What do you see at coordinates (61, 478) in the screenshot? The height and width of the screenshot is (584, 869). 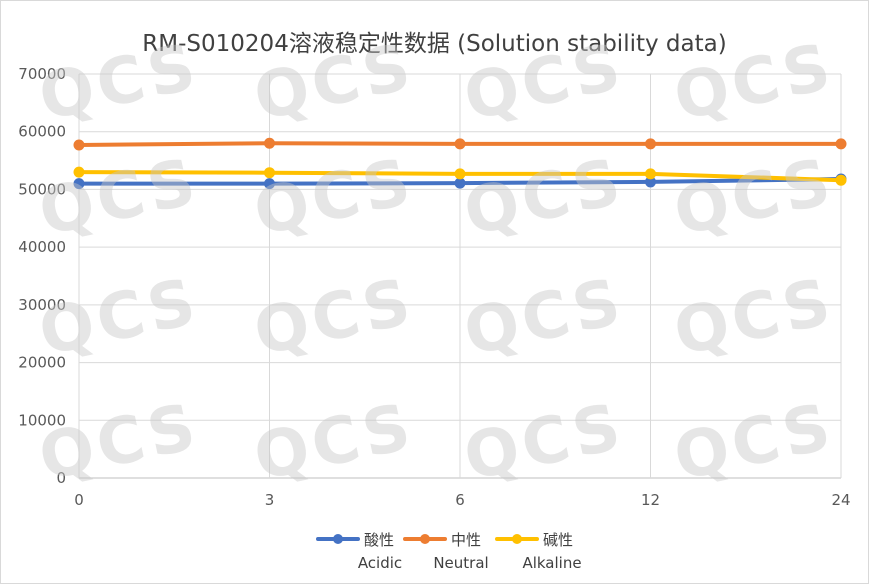 I see `y-tick-label: 0` at bounding box center [61, 478].